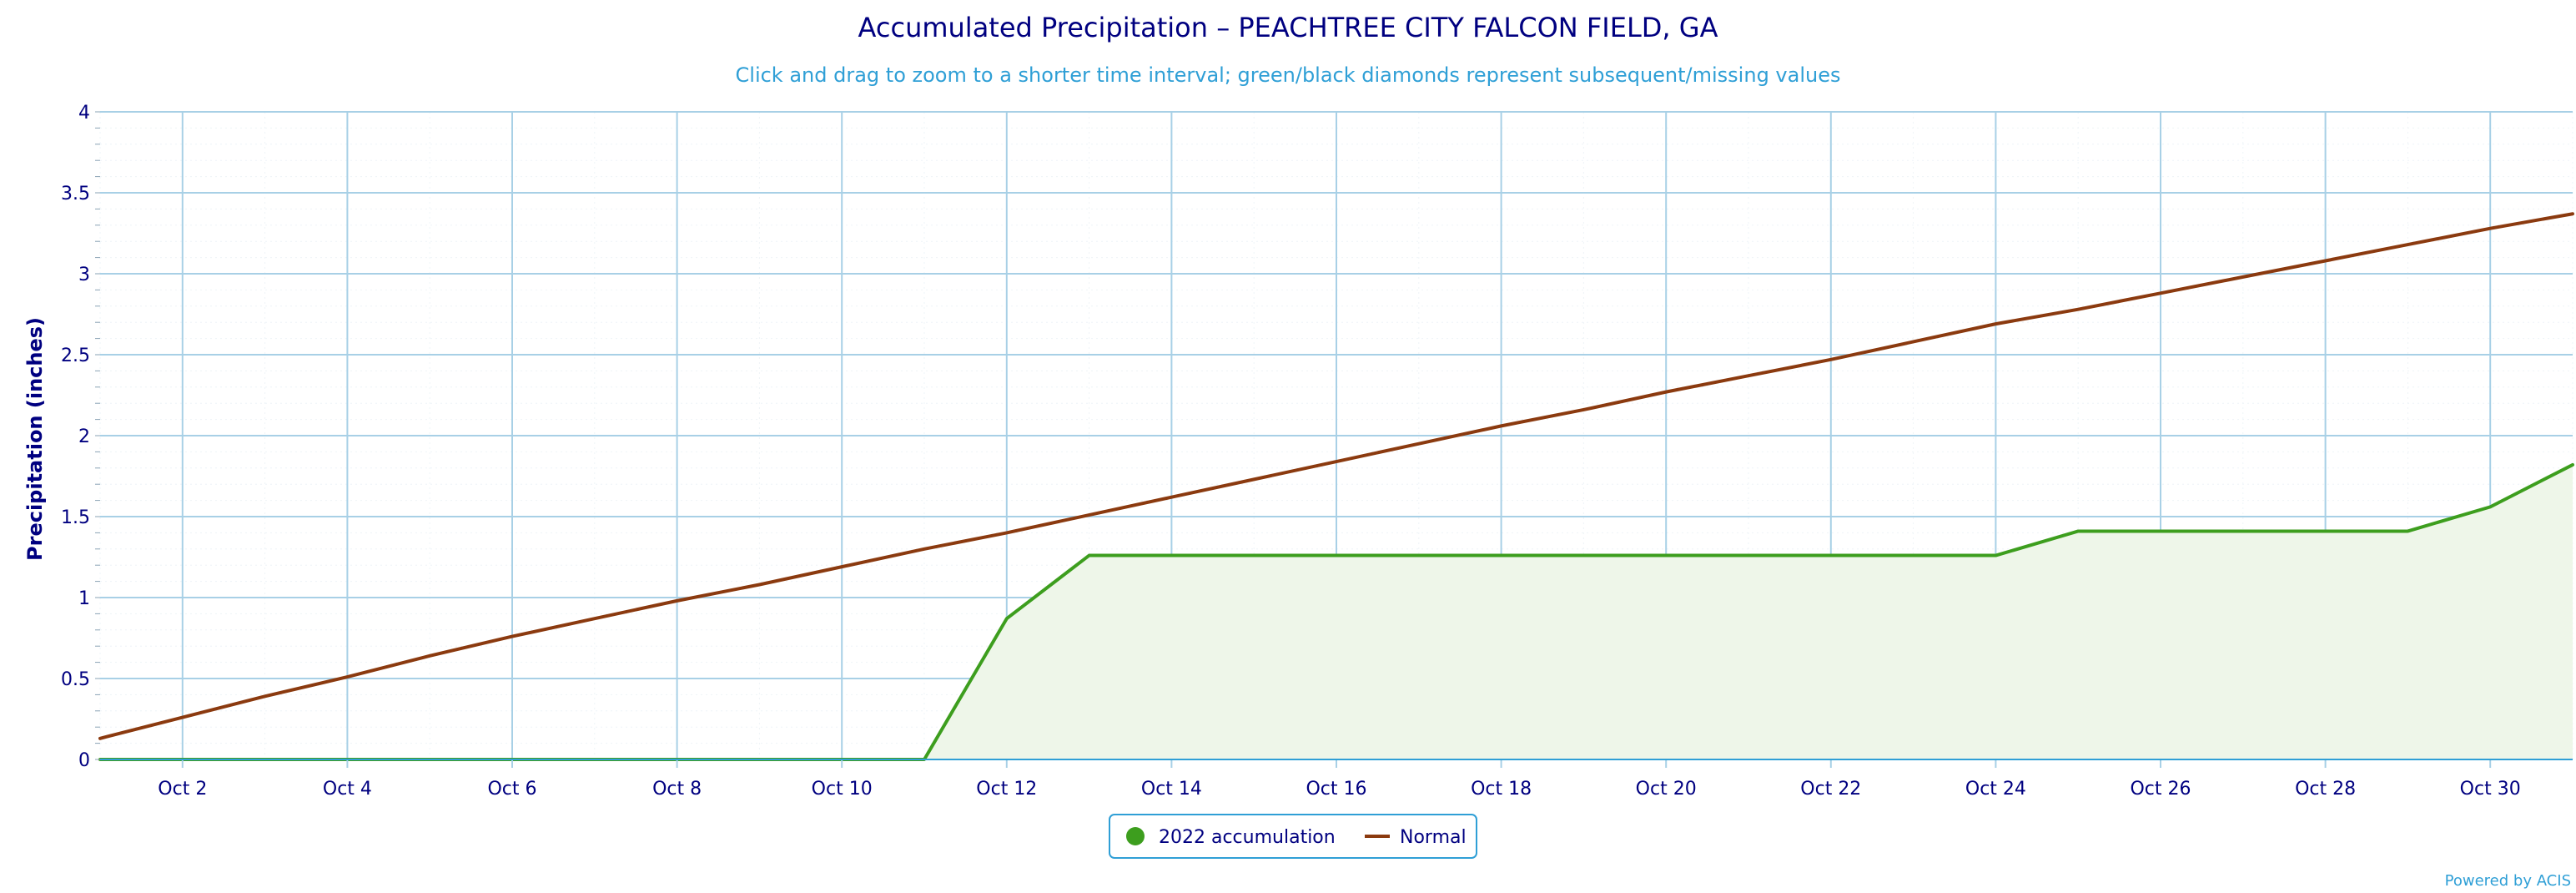 The height and width of the screenshot is (893, 2576). Describe the element at coordinates (84, 437) in the screenshot. I see `y-tick-label: 2` at that location.